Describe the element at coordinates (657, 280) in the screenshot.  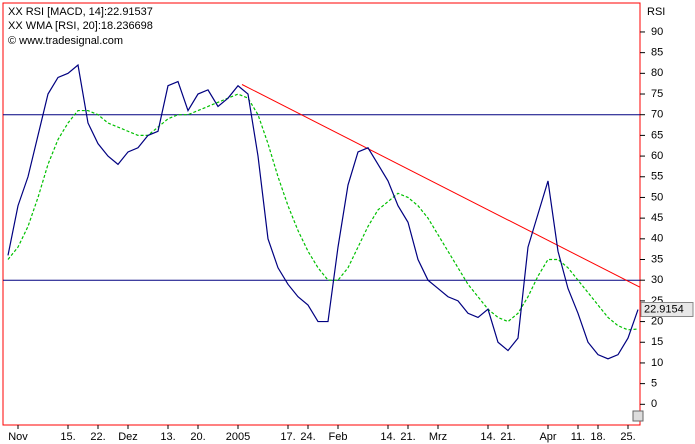
I see `y-tick-label: 30` at that location.